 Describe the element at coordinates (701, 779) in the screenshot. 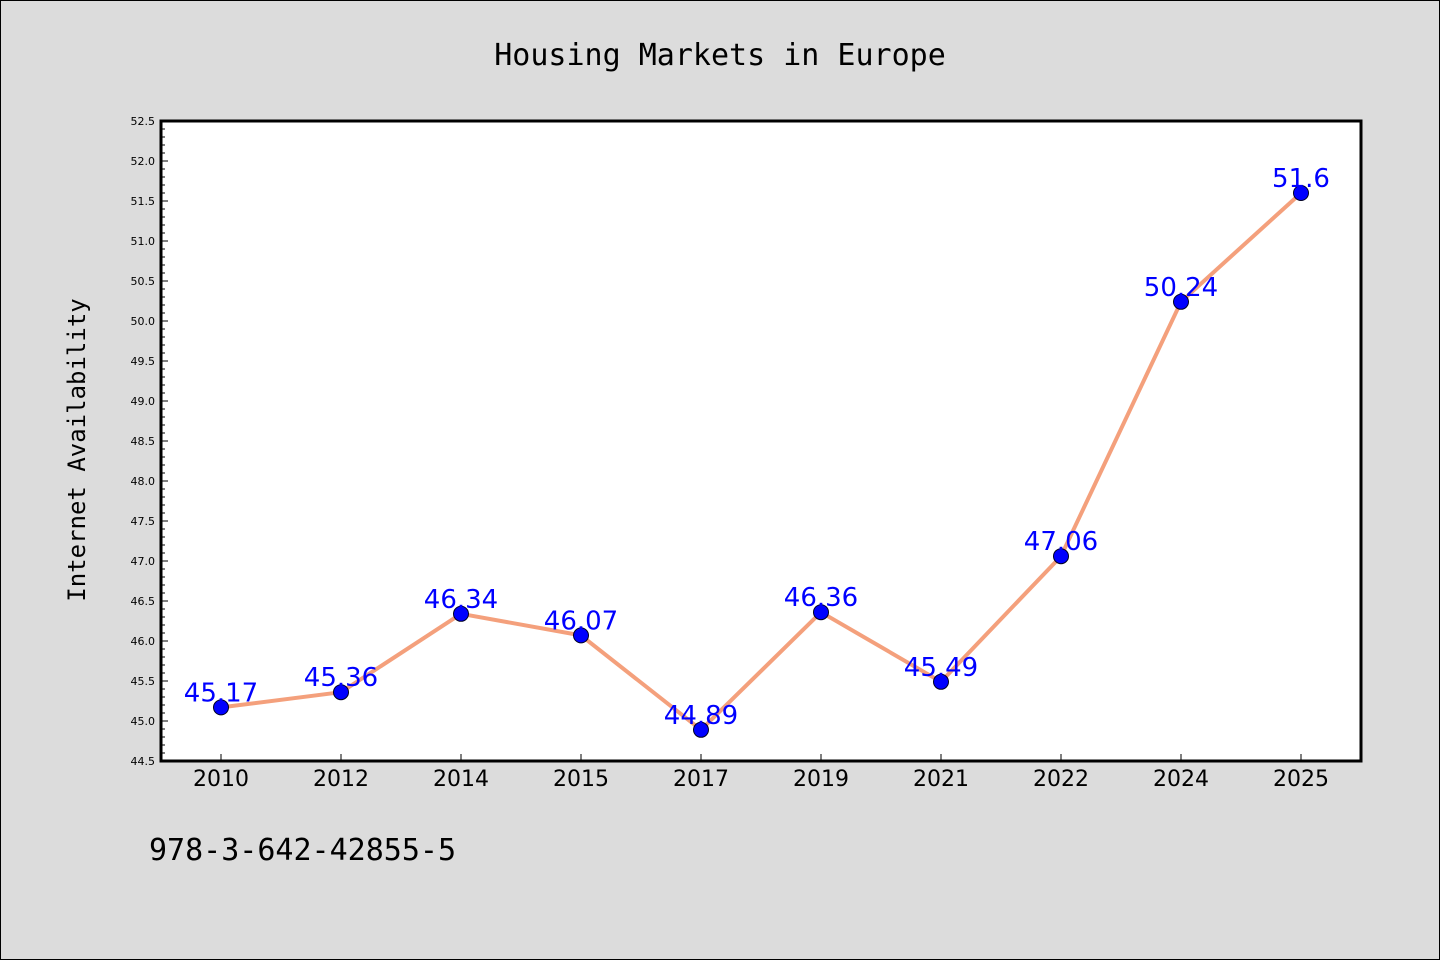

I see `x-tick-label: 2017` at that location.